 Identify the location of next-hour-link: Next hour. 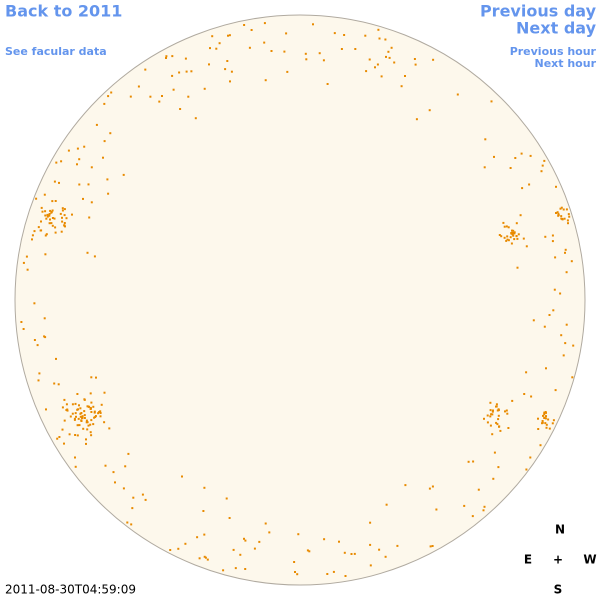
(566, 63).